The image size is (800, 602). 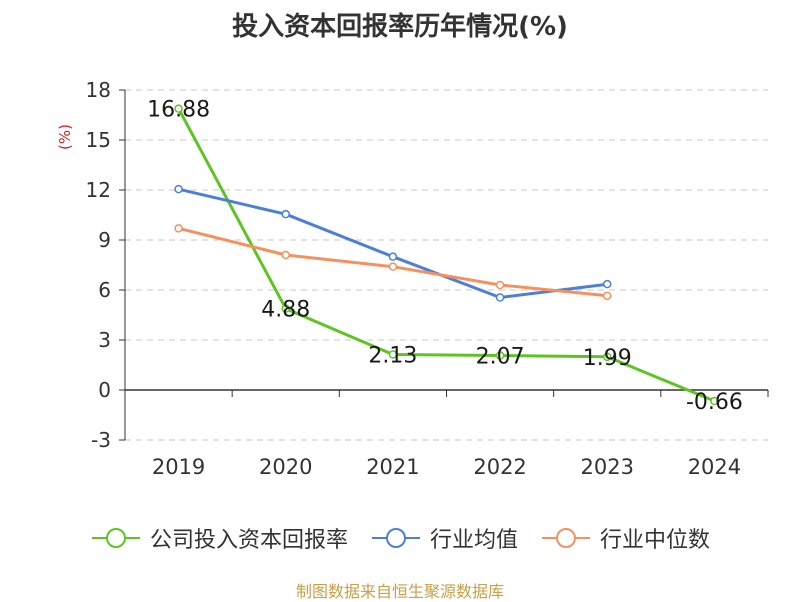 I want to click on legend-item-company: 公司投入资本回报率, so click(x=219, y=538).